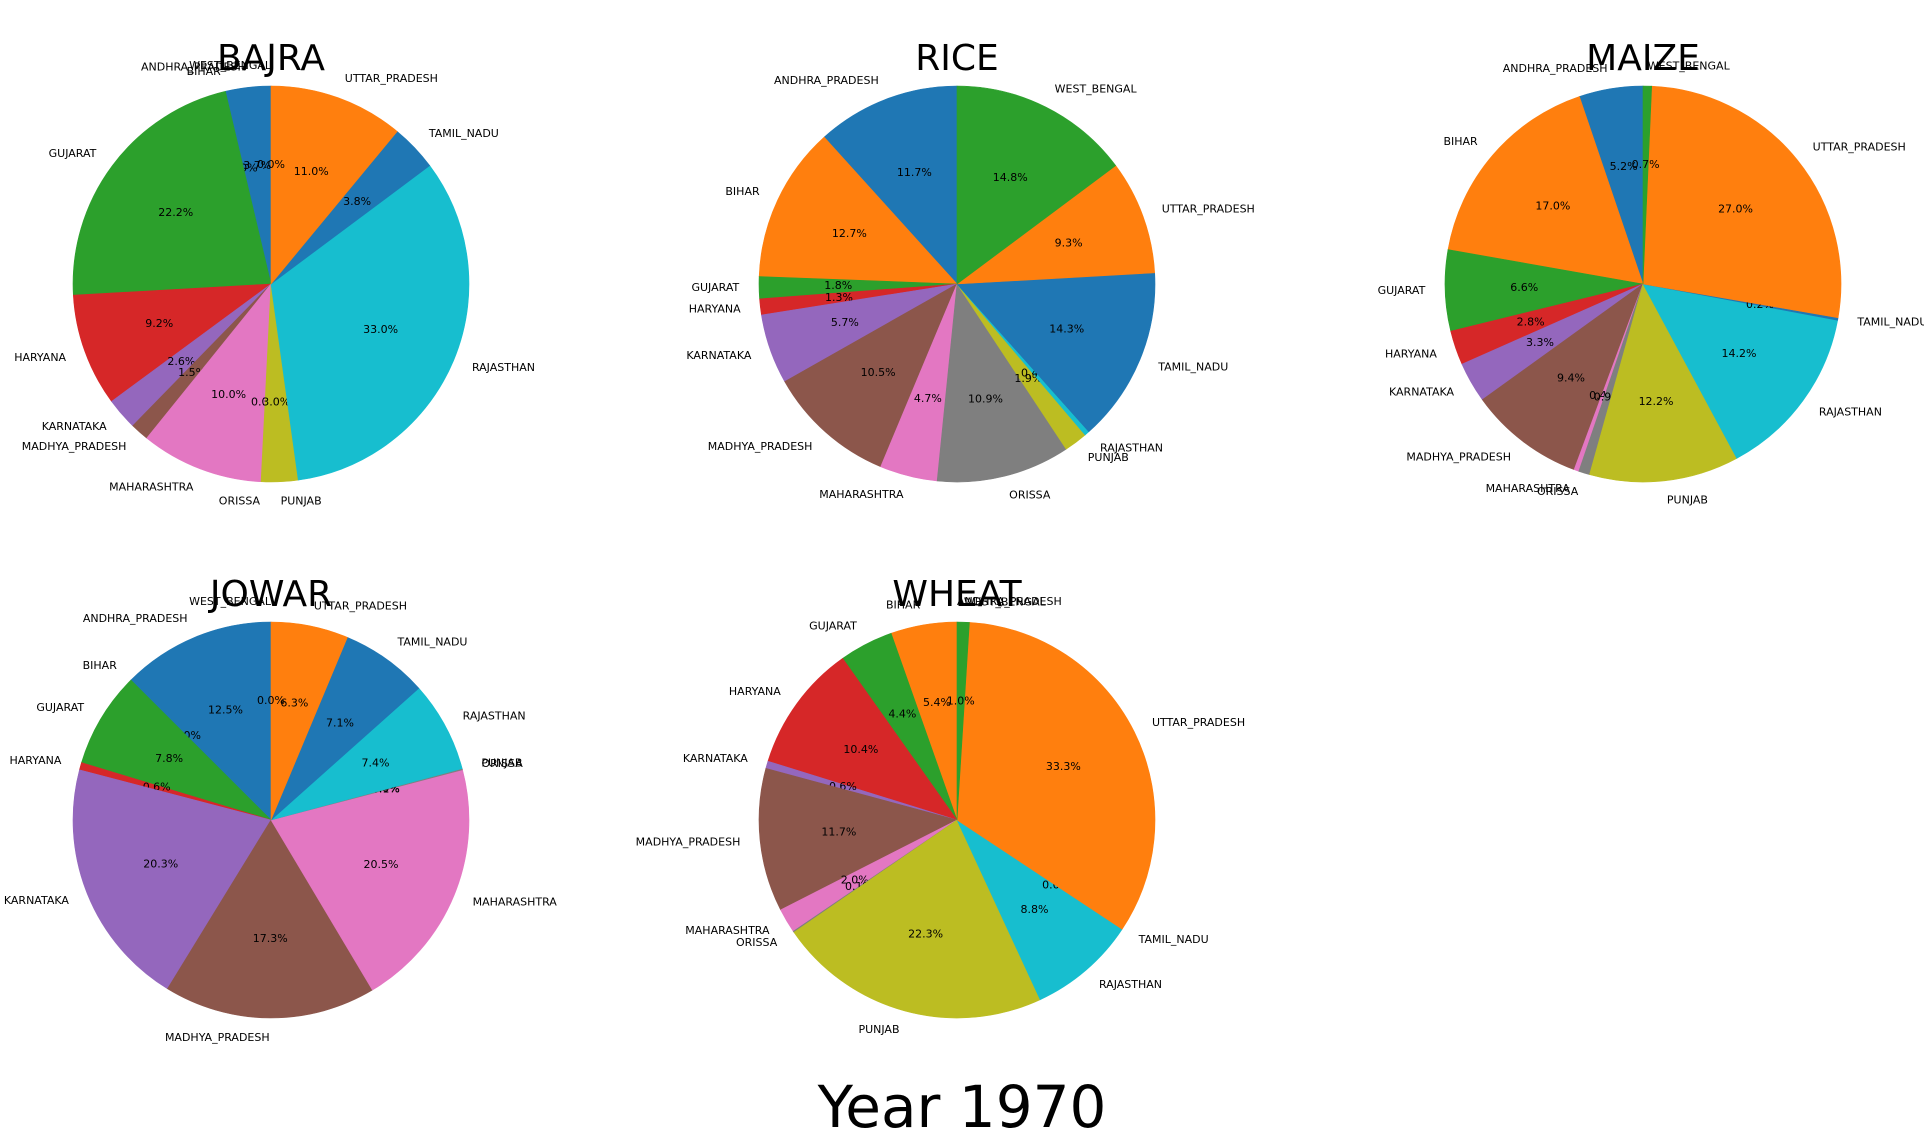 Image resolution: width=1924 pixels, height=1142 pixels. Describe the element at coordinates (914, 172) in the screenshot. I see `percent-label-andhra-pradesh: 11.7%` at that location.